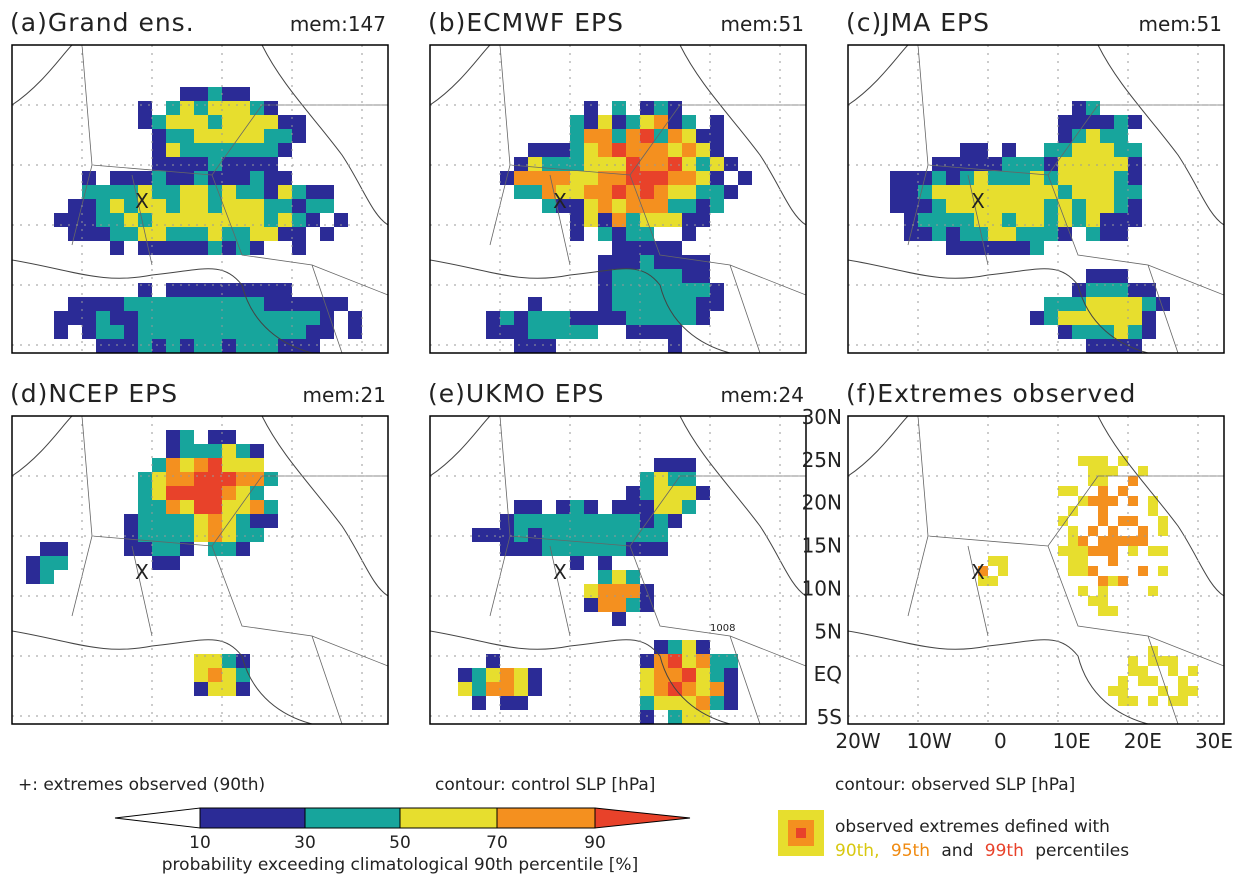  I want to click on cb-tick: 70, so click(497, 843).